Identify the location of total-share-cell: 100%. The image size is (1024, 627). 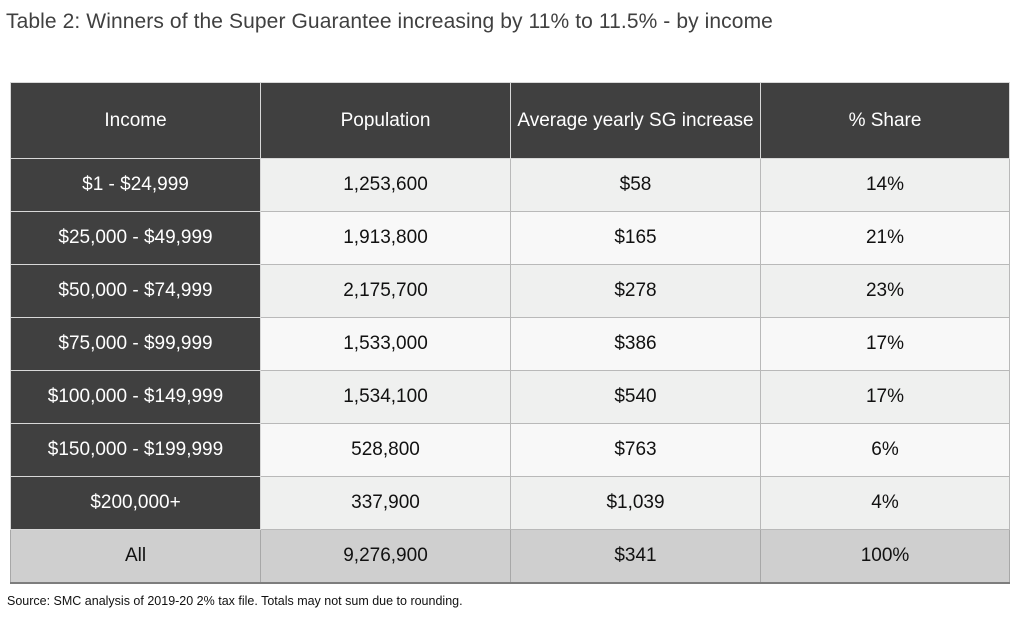
(885, 556).